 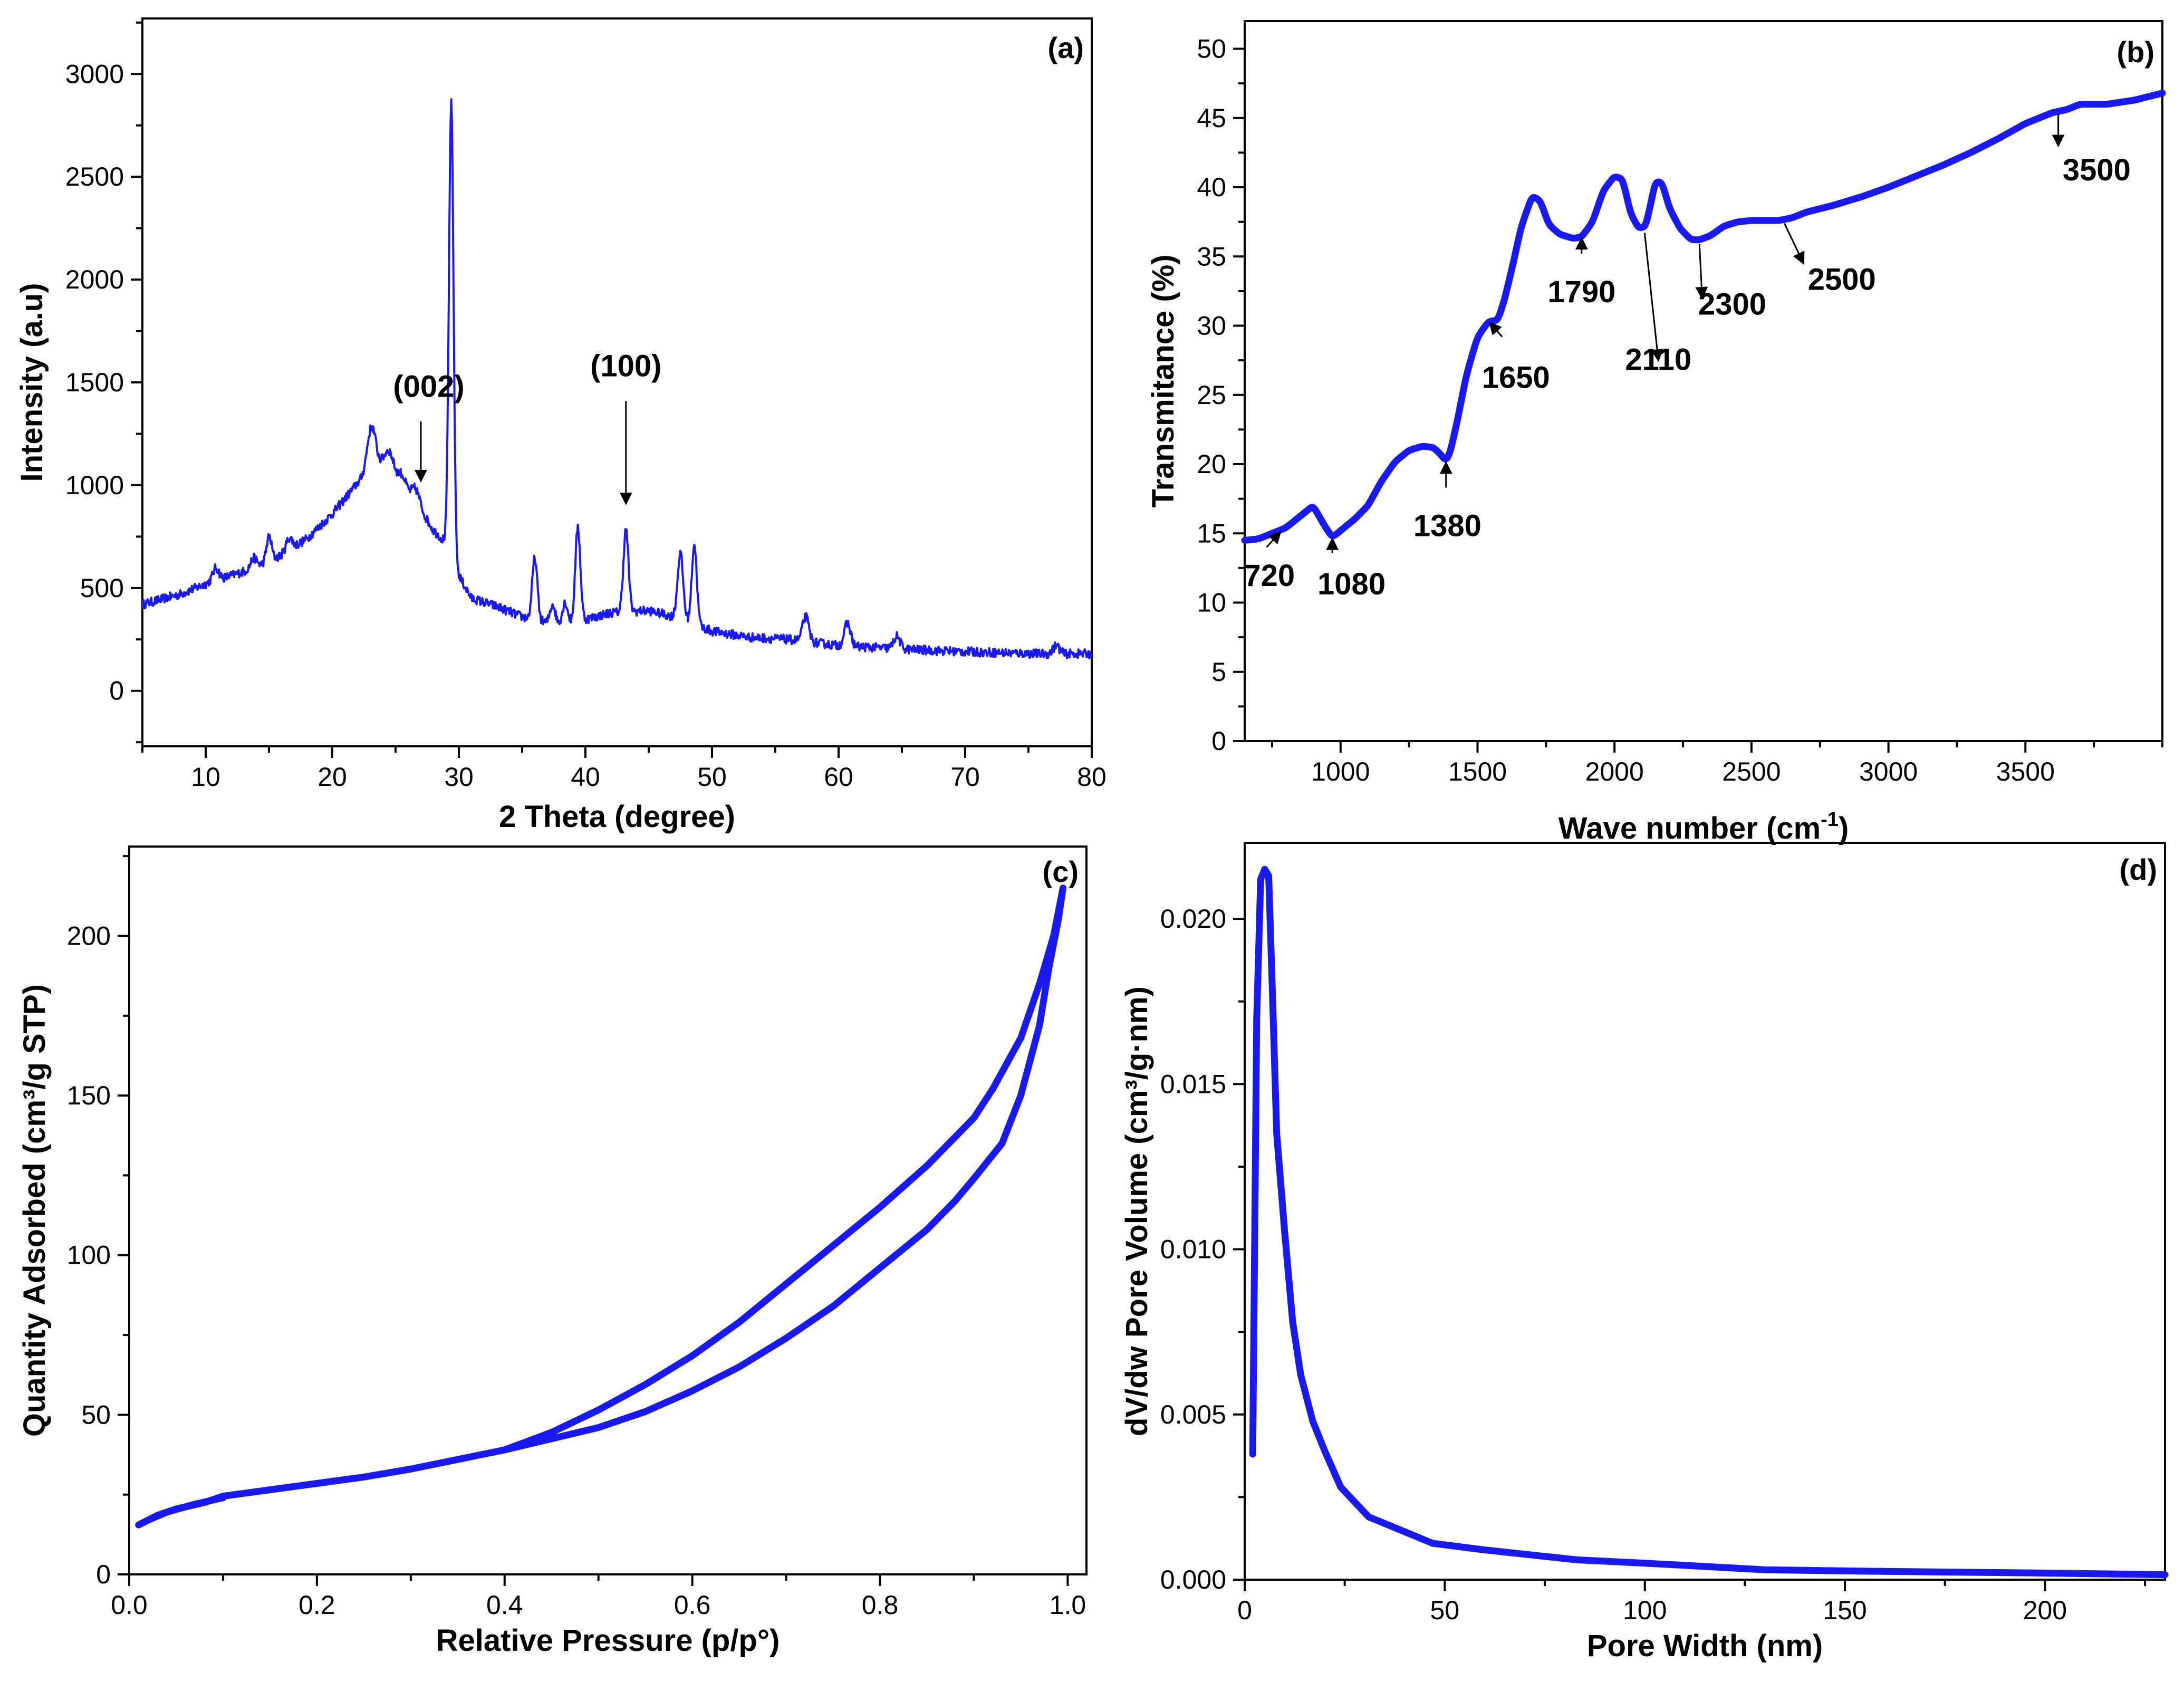 I want to click on y-axis-title: Intensity (a.u), so click(x=32, y=382).